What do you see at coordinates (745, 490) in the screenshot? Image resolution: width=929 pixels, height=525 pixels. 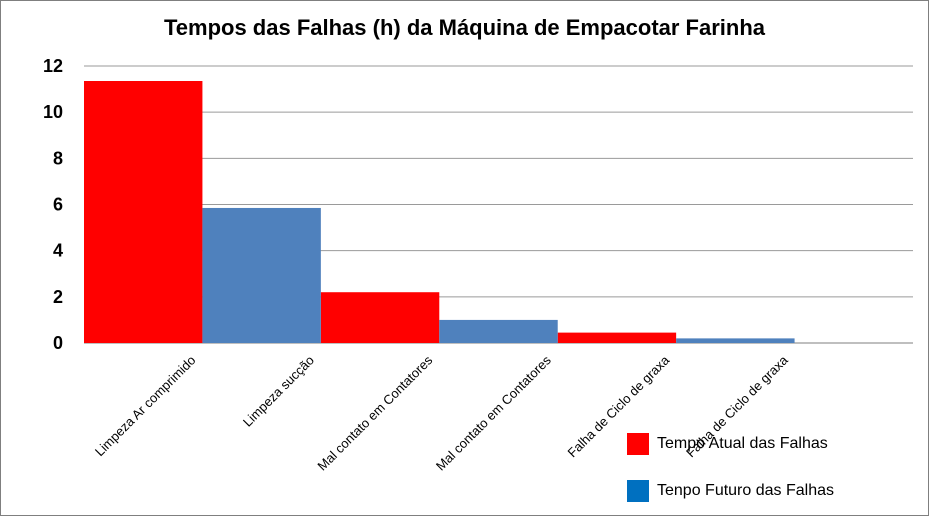 I see `legend-label-futuro: Tenpo Futuro das Falhas` at bounding box center [745, 490].